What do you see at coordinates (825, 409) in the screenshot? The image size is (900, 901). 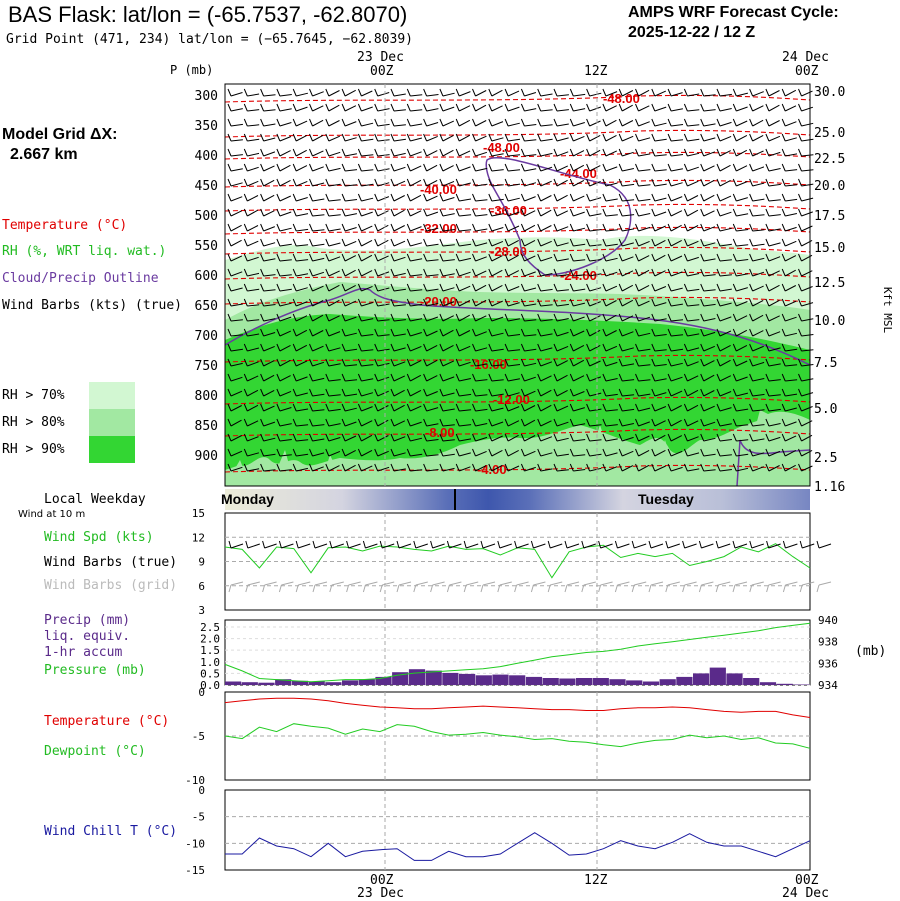 I see `height-tick-label: 5.0` at bounding box center [825, 409].